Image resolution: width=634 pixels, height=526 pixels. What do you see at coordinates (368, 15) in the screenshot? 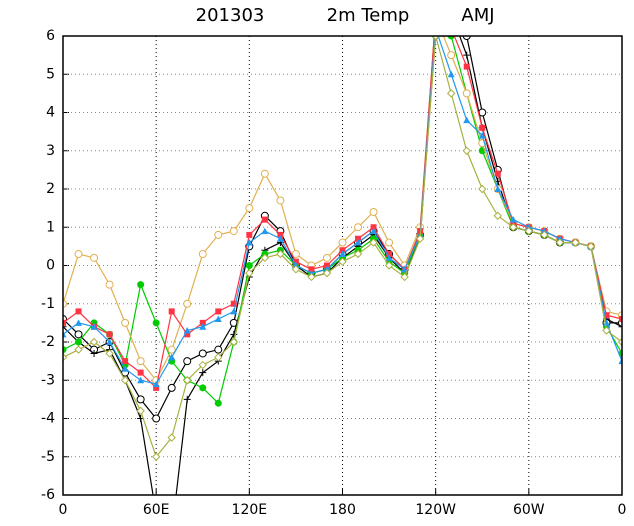
I see `variable-label: 2m Temp` at bounding box center [368, 15].